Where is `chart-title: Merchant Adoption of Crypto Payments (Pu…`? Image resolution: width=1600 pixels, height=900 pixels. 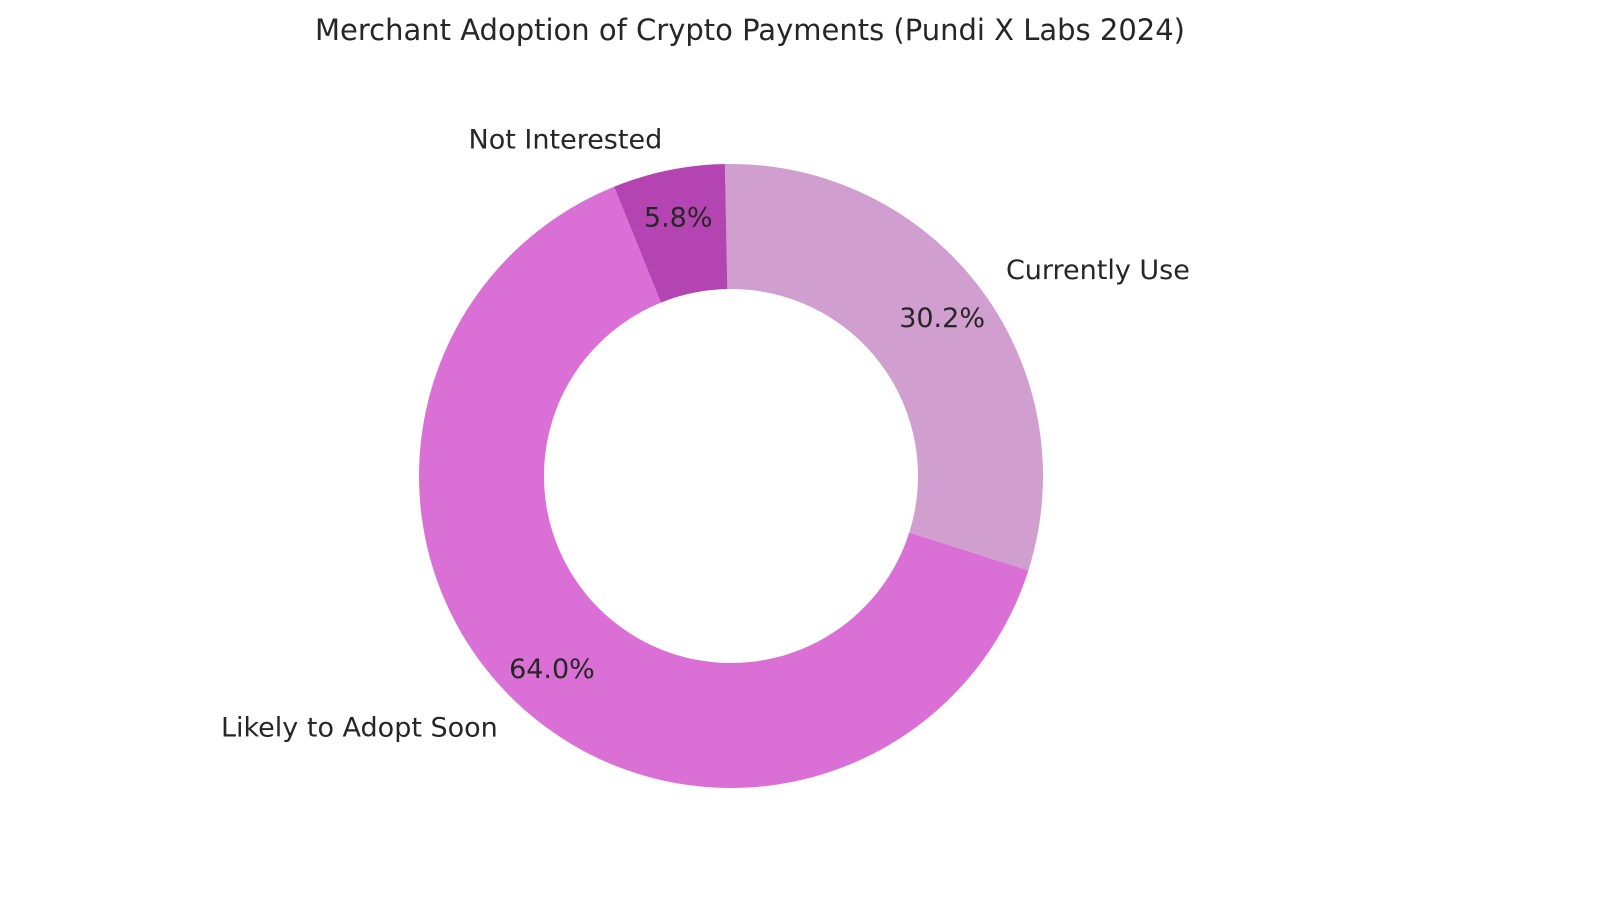 chart-title: Merchant Adoption of Crypto Payments (Pu… is located at coordinates (750, 30).